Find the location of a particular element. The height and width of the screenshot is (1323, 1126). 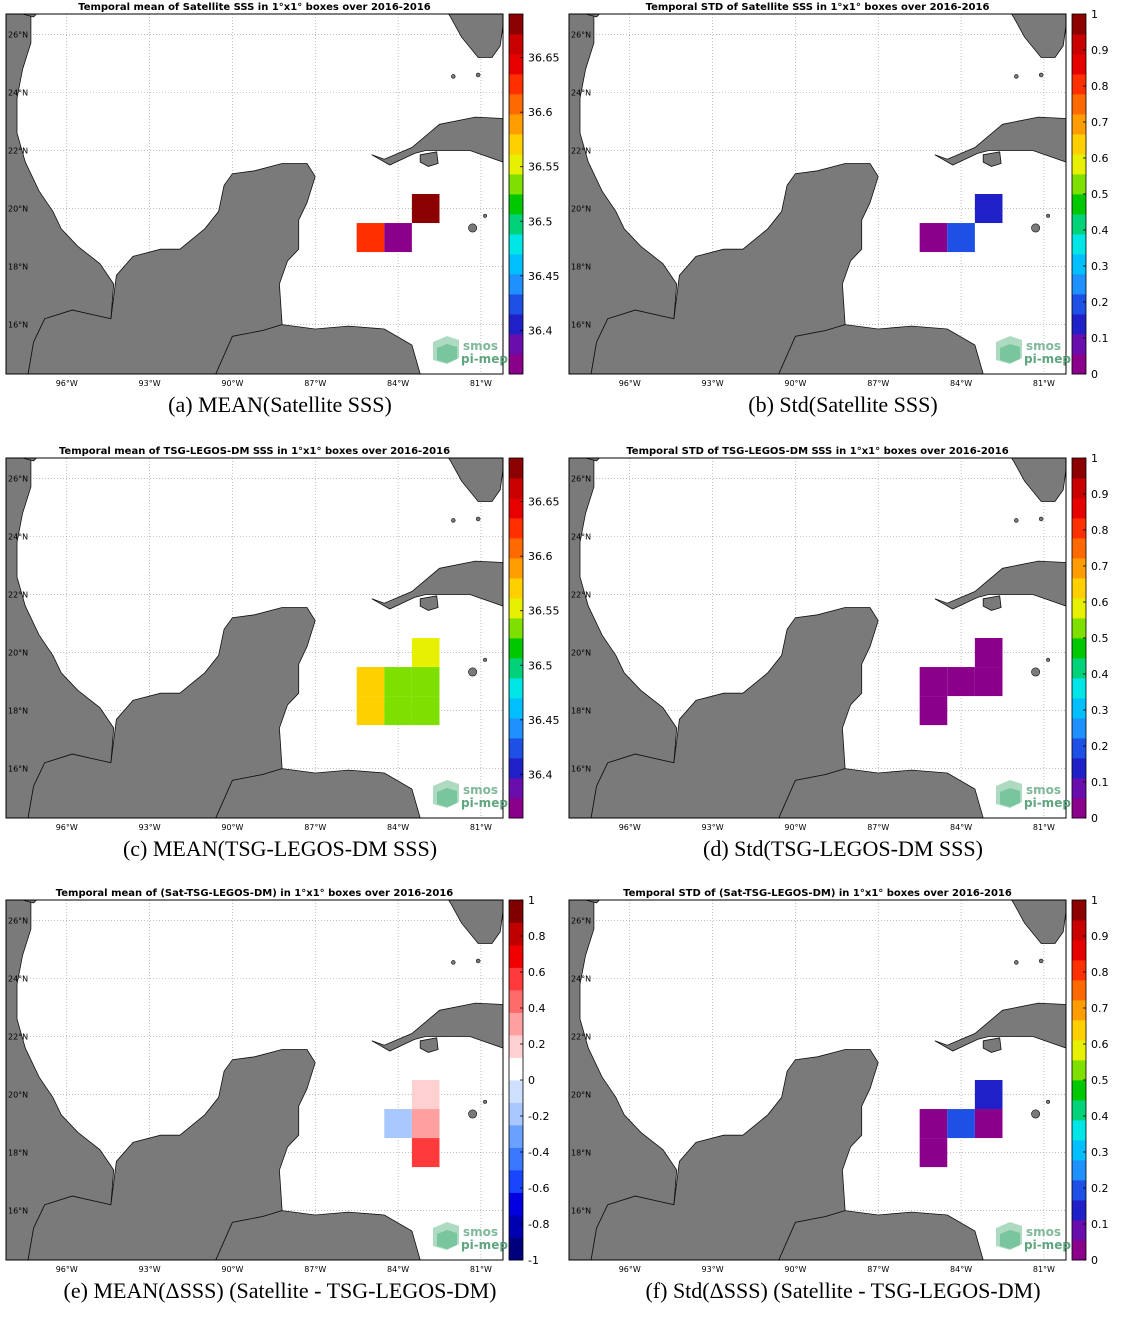

figure-caption: (c) MEAN(TSG-LEGOS-DM SSS) is located at coordinates (280, 848).